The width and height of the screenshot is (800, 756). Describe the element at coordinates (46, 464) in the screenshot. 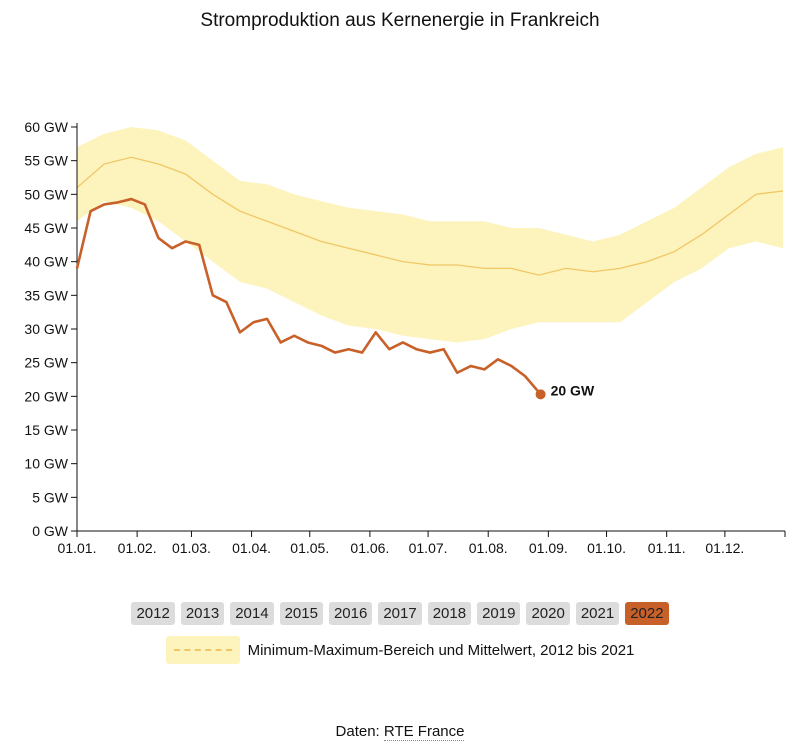

I see `y-tick-label: 10 GW` at that location.